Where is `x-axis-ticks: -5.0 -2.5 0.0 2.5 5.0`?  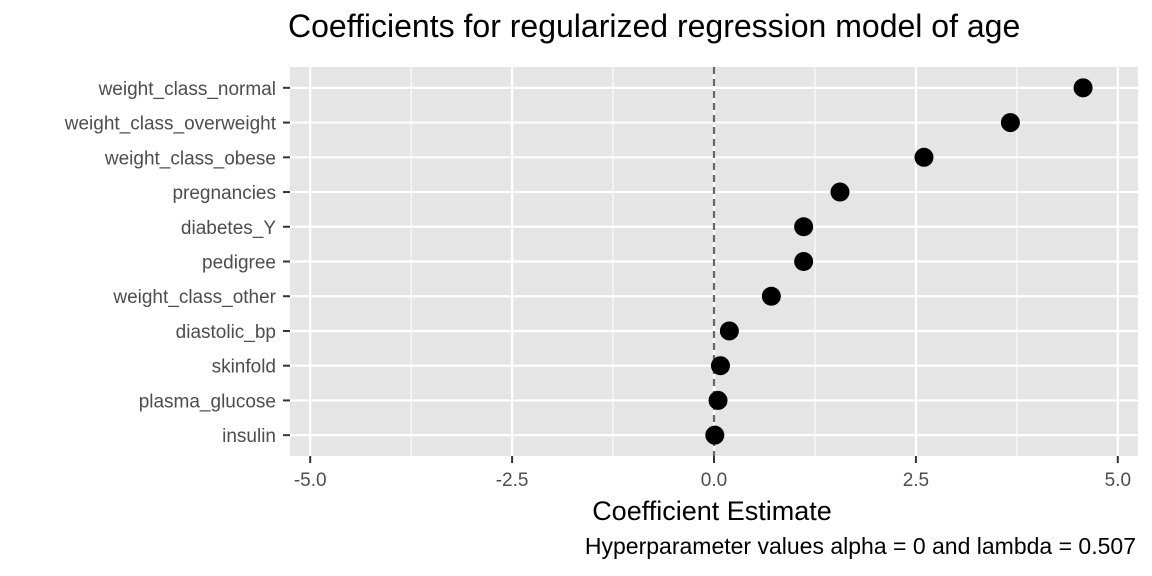
x-axis-ticks: -5.0 -2.5 0.0 2.5 5.0 is located at coordinates (712, 473).